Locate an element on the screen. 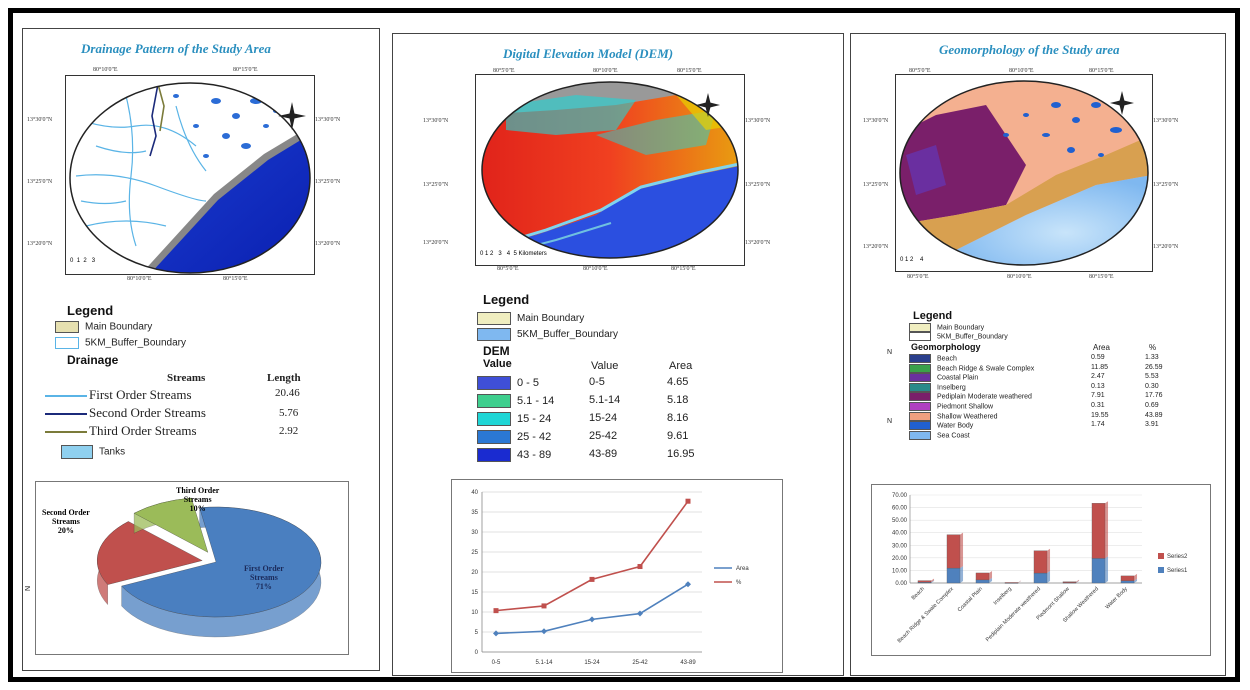 The height and width of the screenshot is (690, 1250). y-tick-label: 20 is located at coordinates (474, 573).